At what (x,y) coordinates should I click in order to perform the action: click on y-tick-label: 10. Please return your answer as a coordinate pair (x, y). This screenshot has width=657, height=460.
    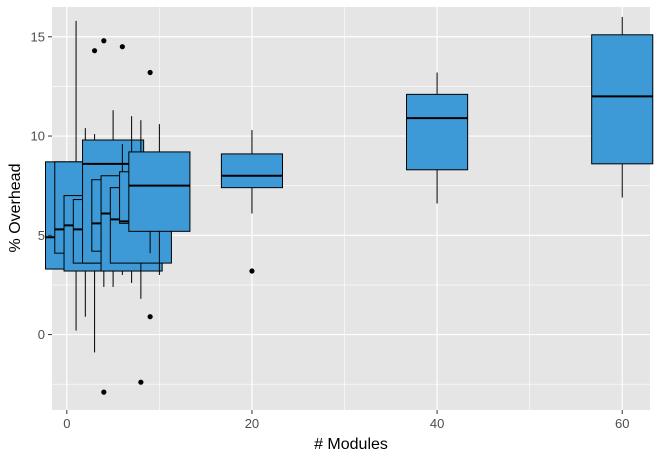
    Looking at the image, I should click on (38, 136).